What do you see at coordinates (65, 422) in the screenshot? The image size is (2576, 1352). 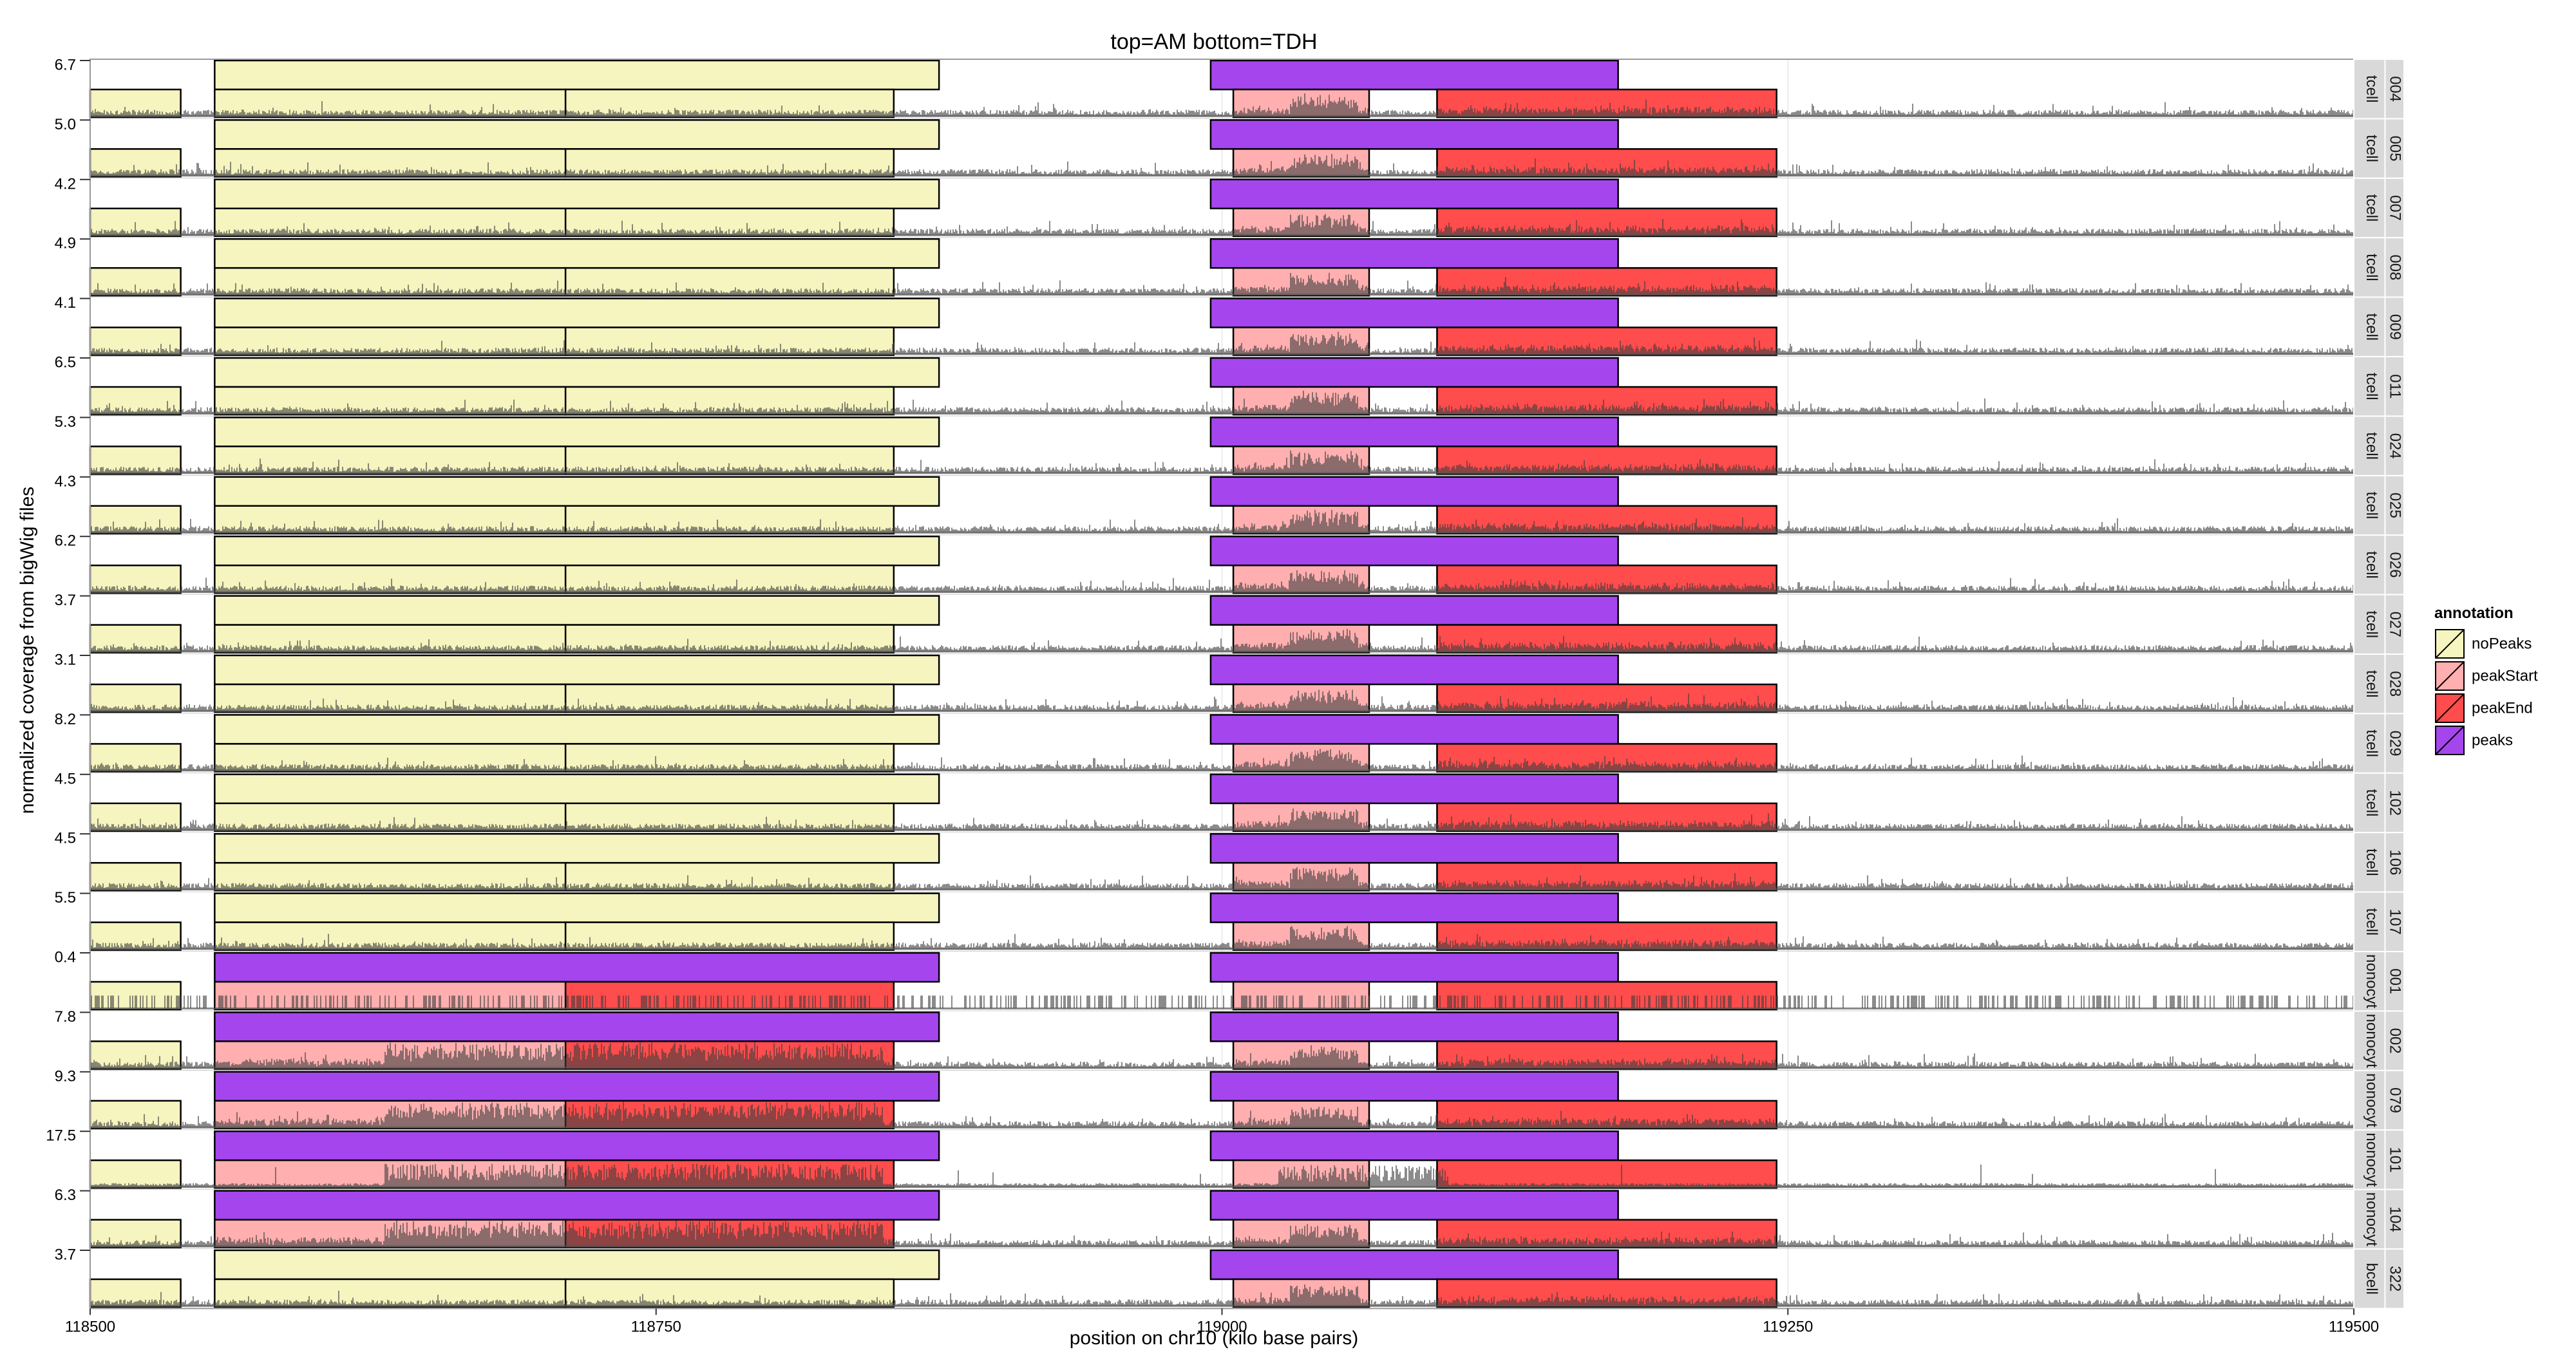 I see `y-tick-label: 5.3` at bounding box center [65, 422].